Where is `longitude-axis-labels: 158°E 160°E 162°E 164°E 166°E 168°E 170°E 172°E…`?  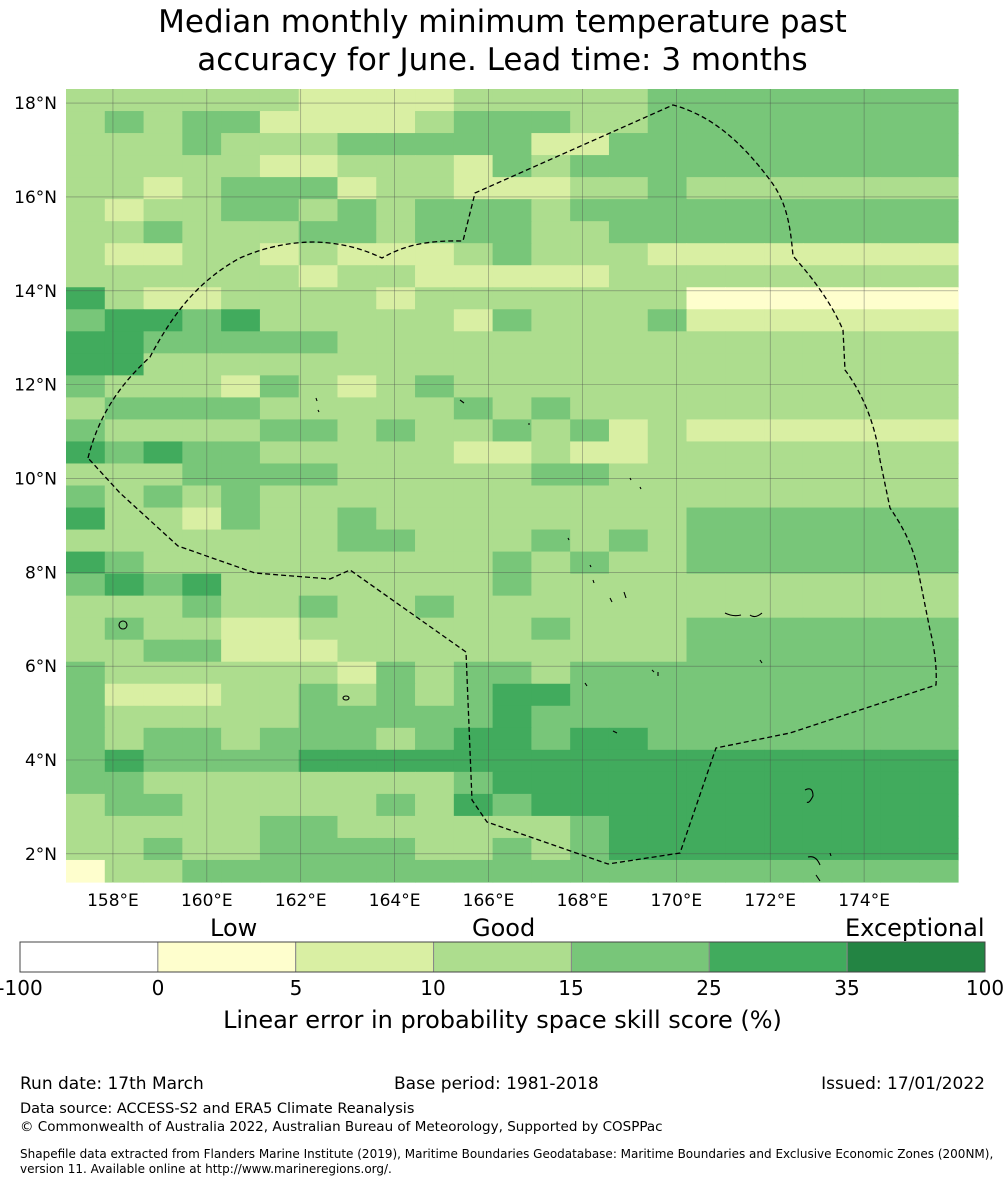
longitude-axis-labels: 158°E 160°E 162°E 164°E 166°E 168°E 170°E 172°E… is located at coordinates (488, 901).